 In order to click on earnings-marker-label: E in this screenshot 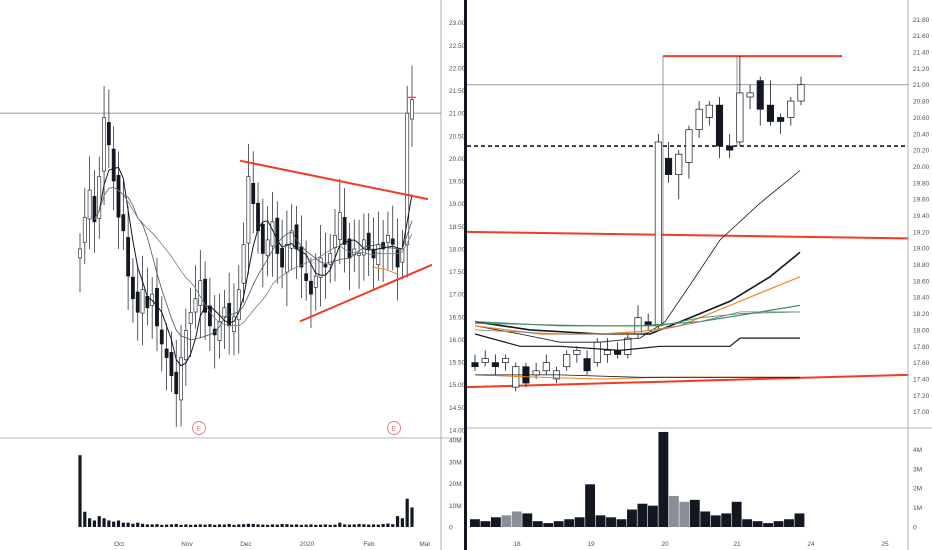, I will do `click(199, 429)`.